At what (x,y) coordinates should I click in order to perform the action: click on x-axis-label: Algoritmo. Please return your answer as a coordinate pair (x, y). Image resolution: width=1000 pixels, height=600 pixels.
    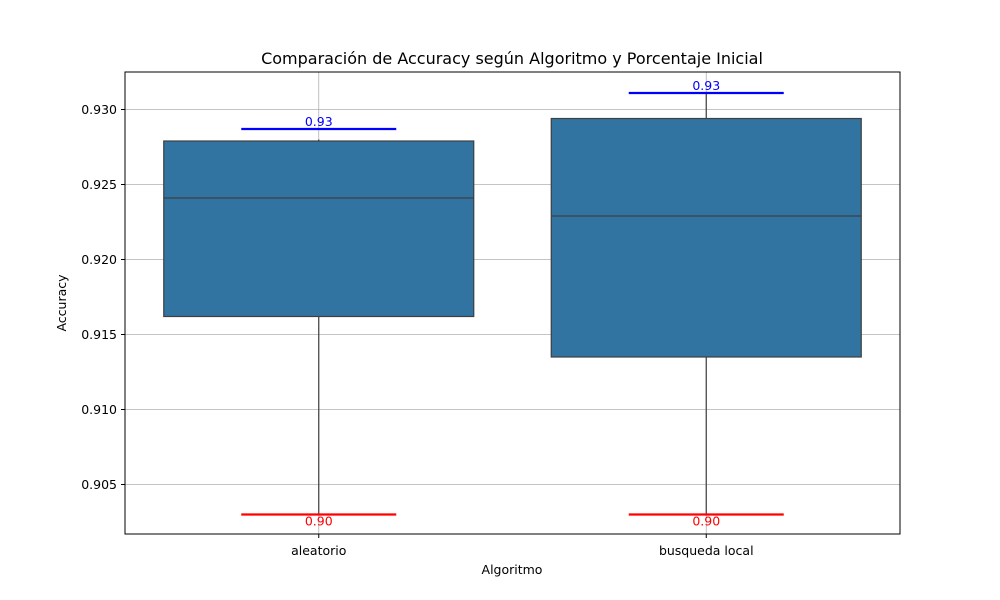
    Looking at the image, I should click on (512, 569).